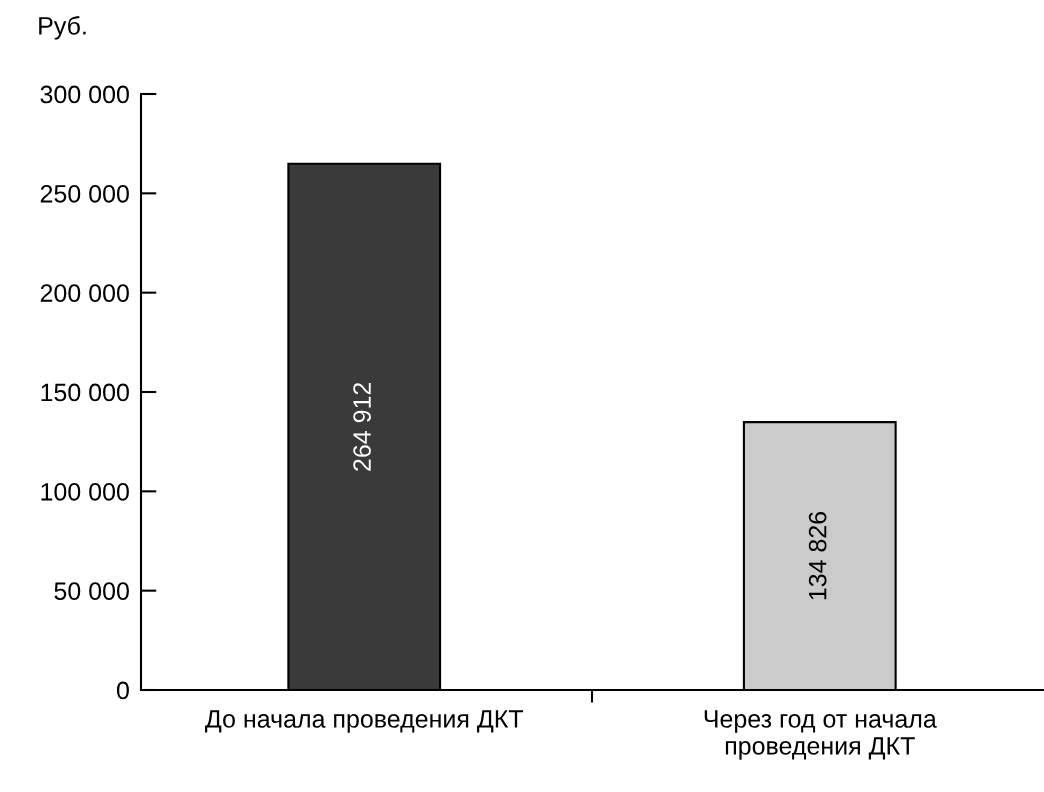 This screenshot has width=1044, height=792. What do you see at coordinates (62, 28) in the screenshot?
I see `y-axis-title: Руб.` at bounding box center [62, 28].